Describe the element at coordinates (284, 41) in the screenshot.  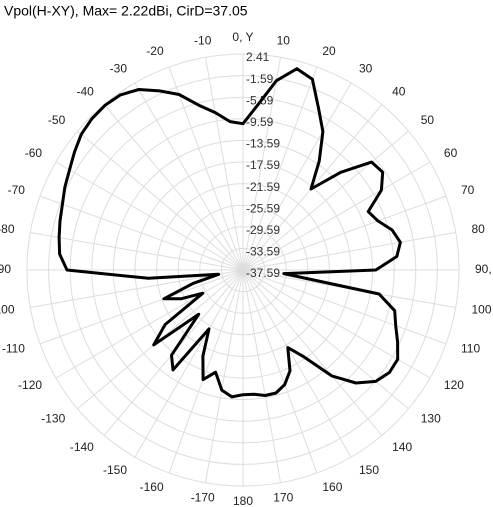
I see `angle-label: 10` at that location.